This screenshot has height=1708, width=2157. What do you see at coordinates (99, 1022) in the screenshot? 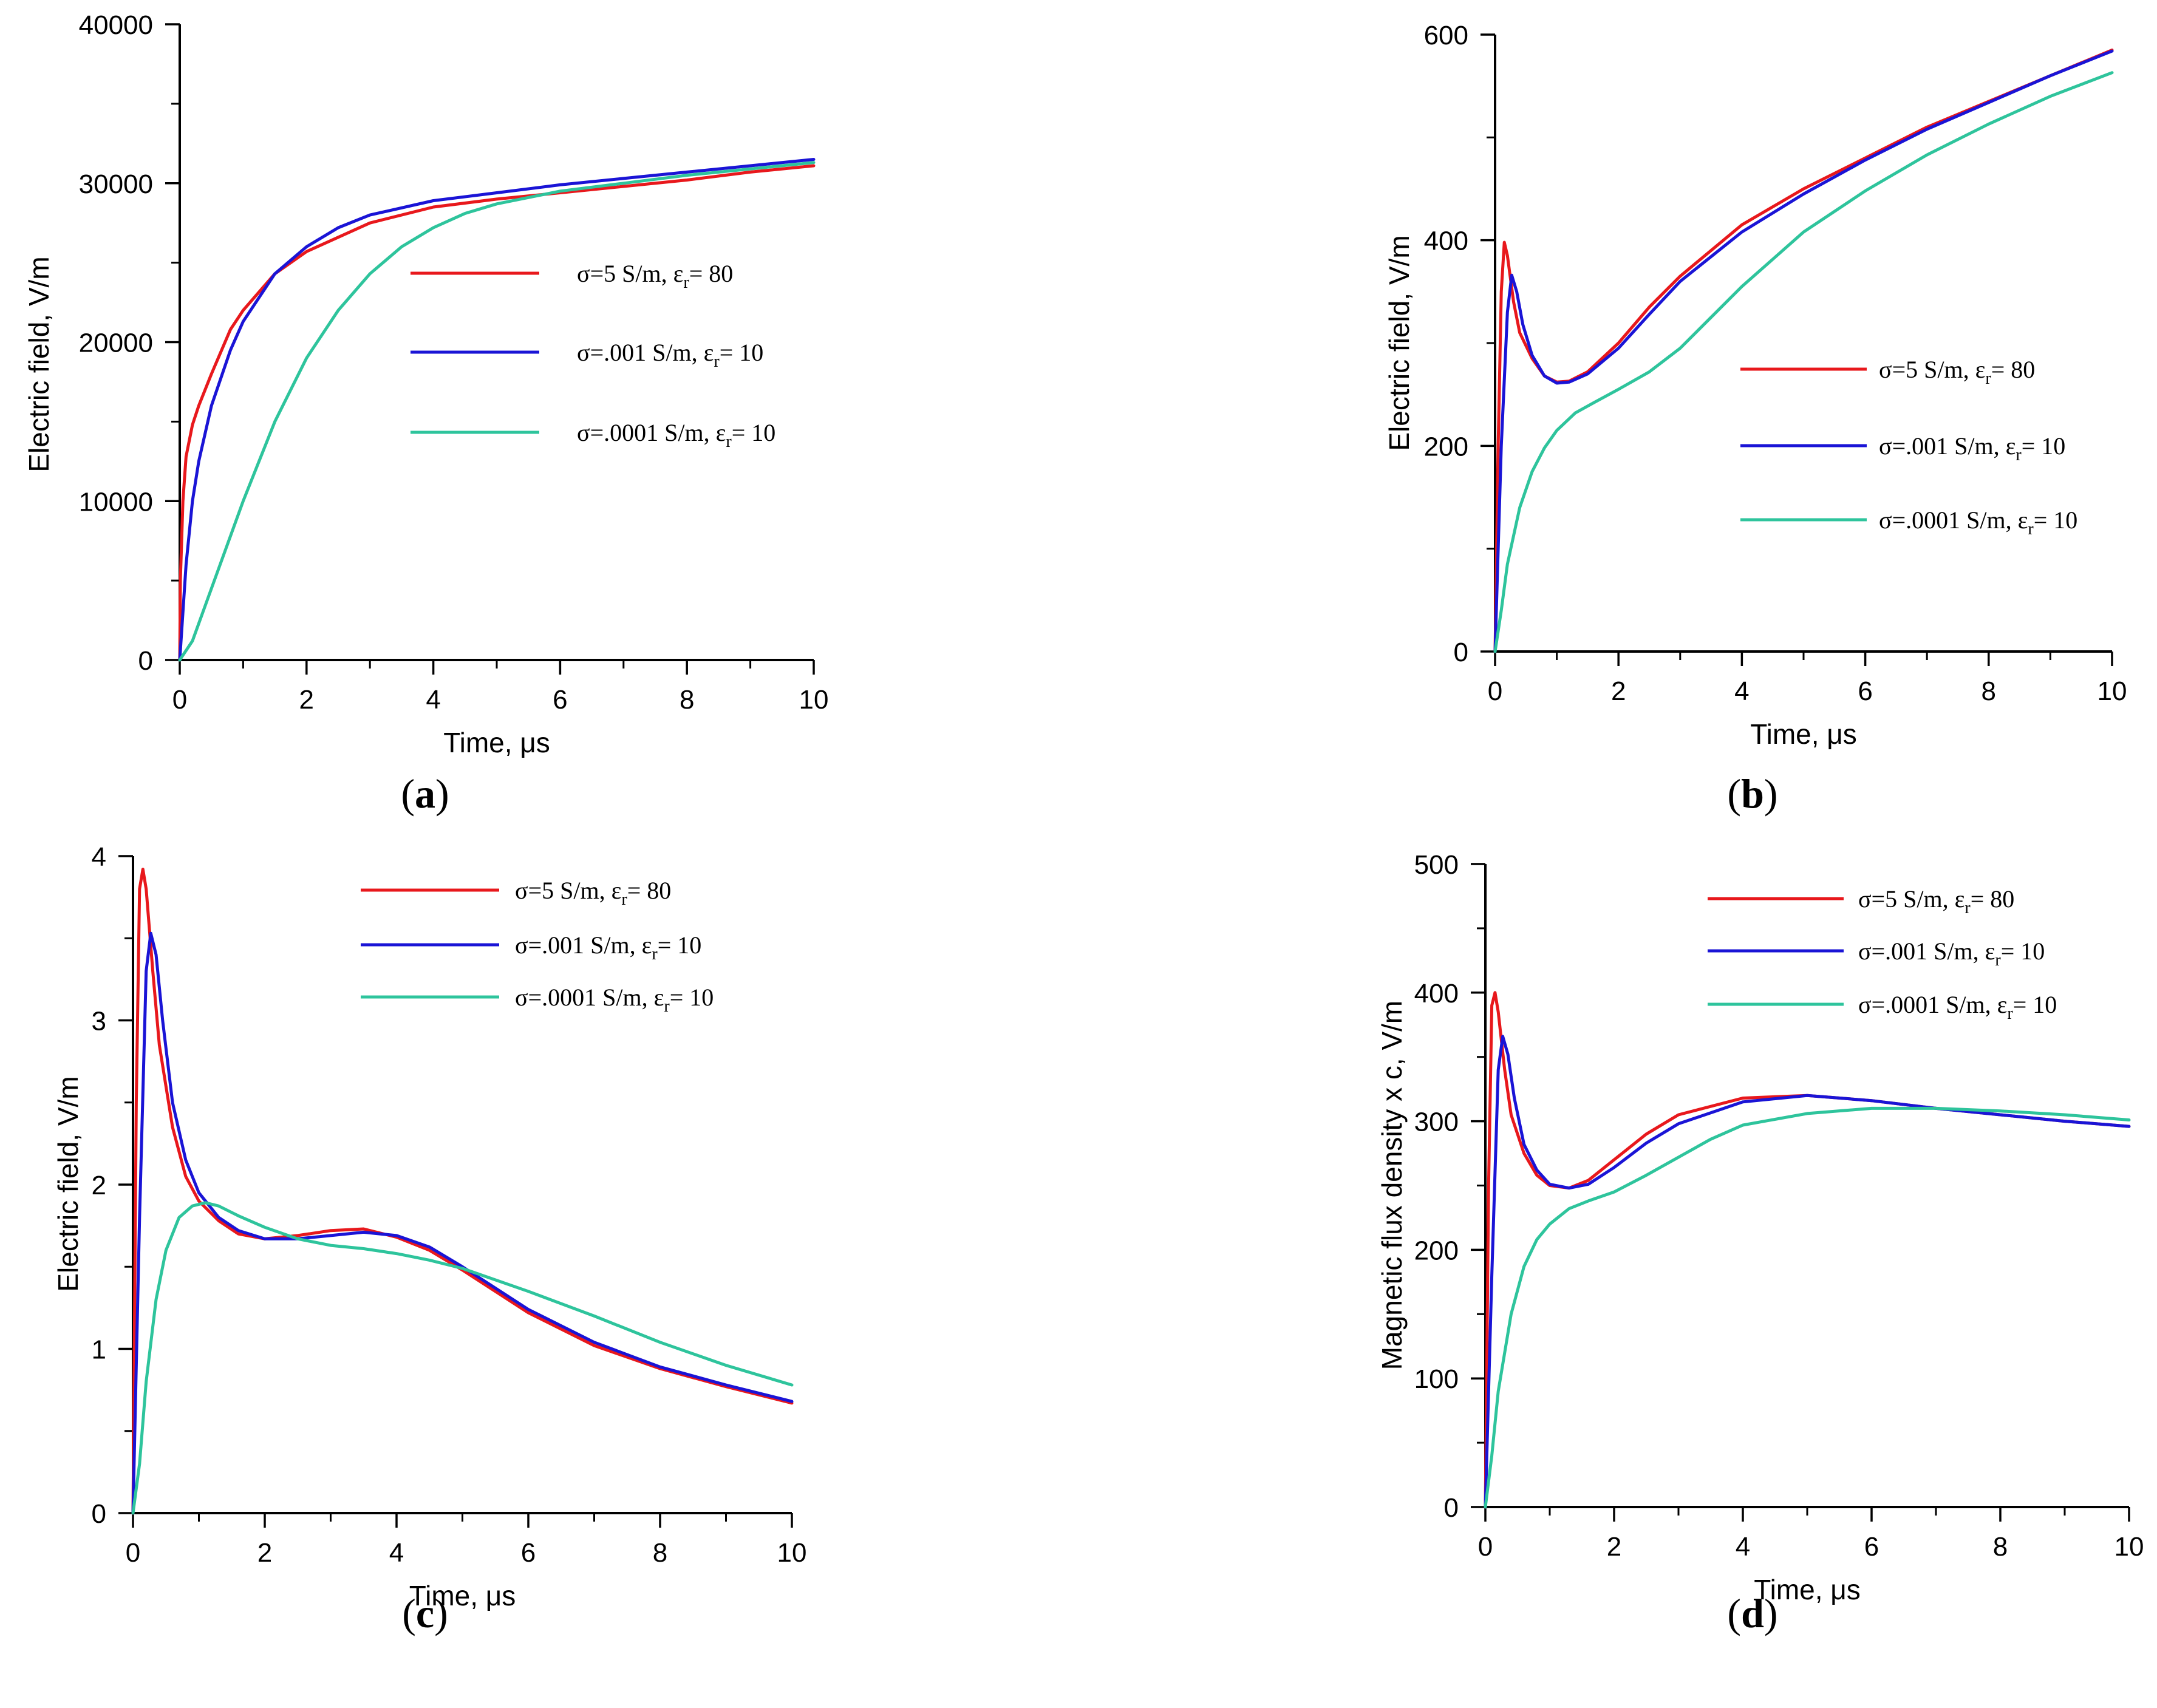
I see `y-tick-label: 3` at bounding box center [99, 1022].